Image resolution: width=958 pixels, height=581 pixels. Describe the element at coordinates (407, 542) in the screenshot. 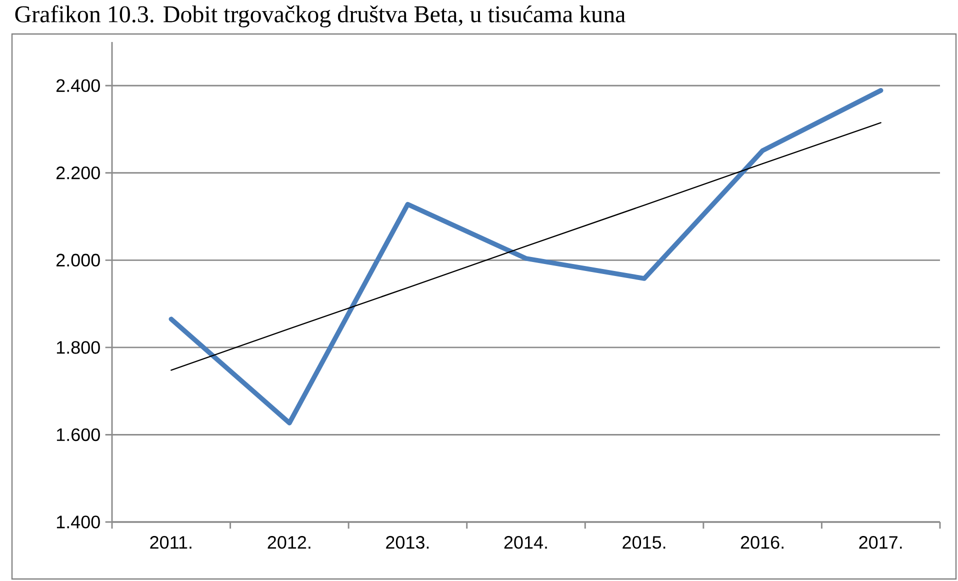

I see `x-tick-label: 2013.` at that location.